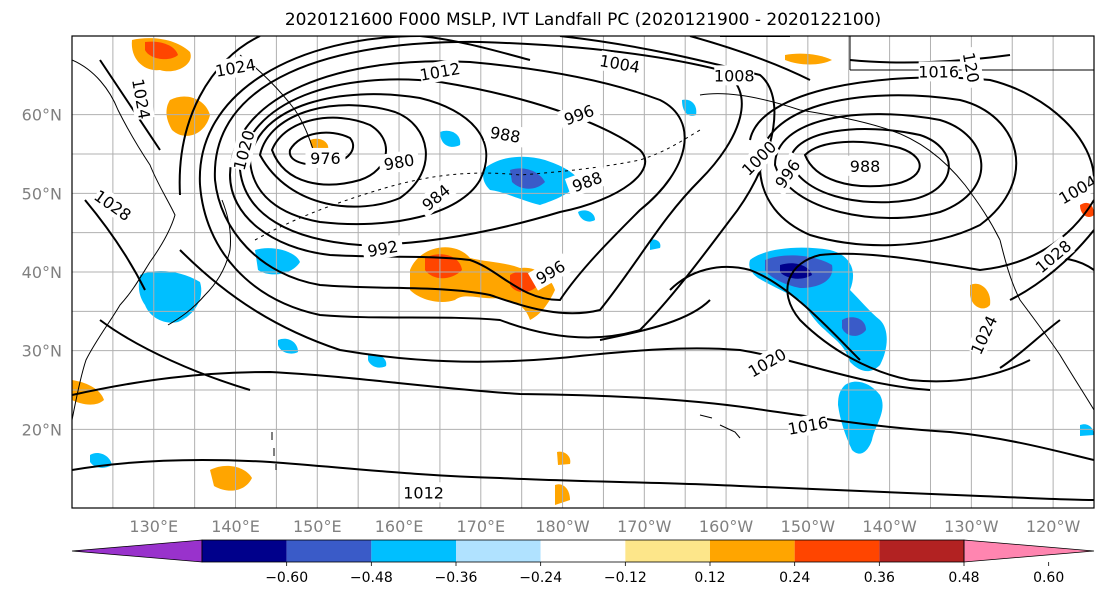 The image size is (1105, 601). I want to click on latitude-tick-label: 40°N, so click(42, 272).